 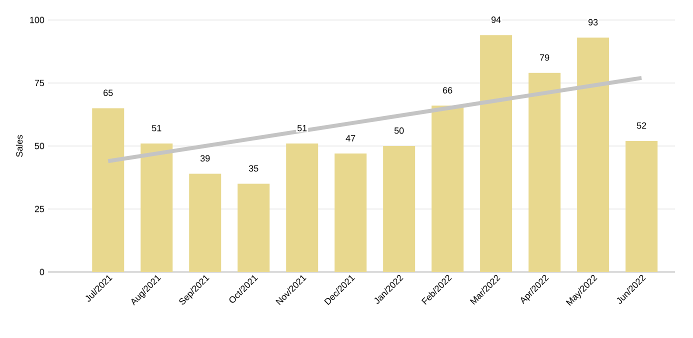 What do you see at coordinates (496, 19) in the screenshot?
I see `data-label: 94` at bounding box center [496, 19].